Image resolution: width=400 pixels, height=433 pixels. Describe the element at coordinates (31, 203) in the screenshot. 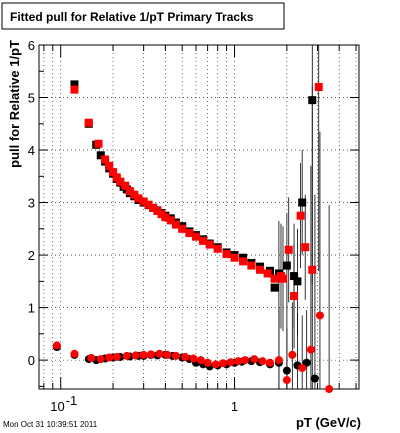

I see `y-tick-label: 3` at that location.